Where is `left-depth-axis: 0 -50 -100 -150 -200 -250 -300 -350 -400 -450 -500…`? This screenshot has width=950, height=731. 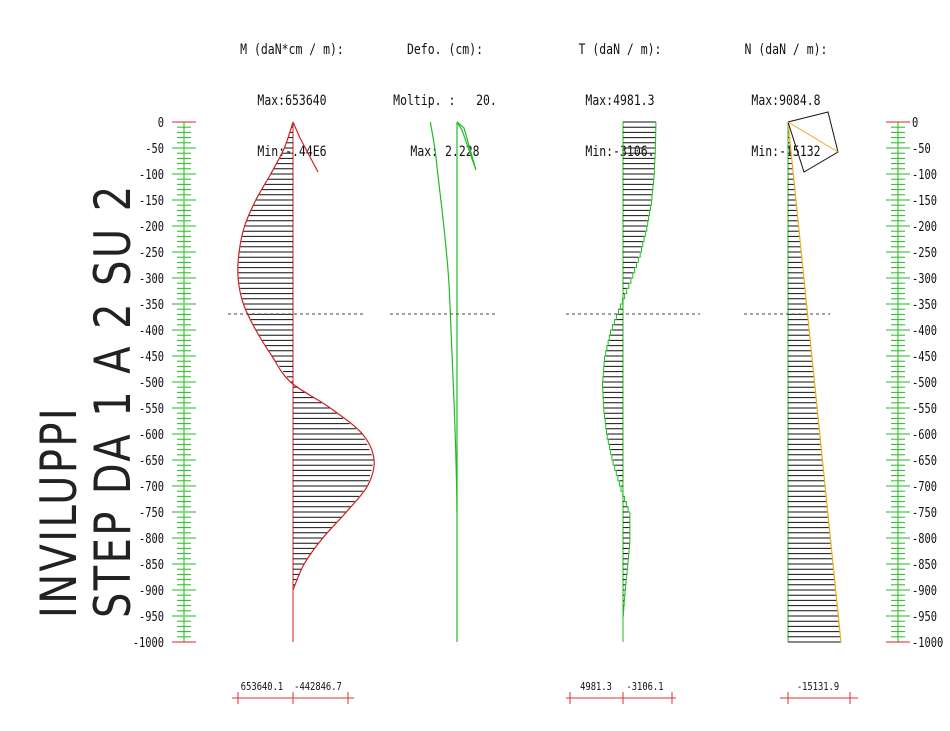
left-depth-axis: 0 -50 -100 -150 -200 -250 -300 -350 -400 -450 -500… is located at coordinates (164, 383).